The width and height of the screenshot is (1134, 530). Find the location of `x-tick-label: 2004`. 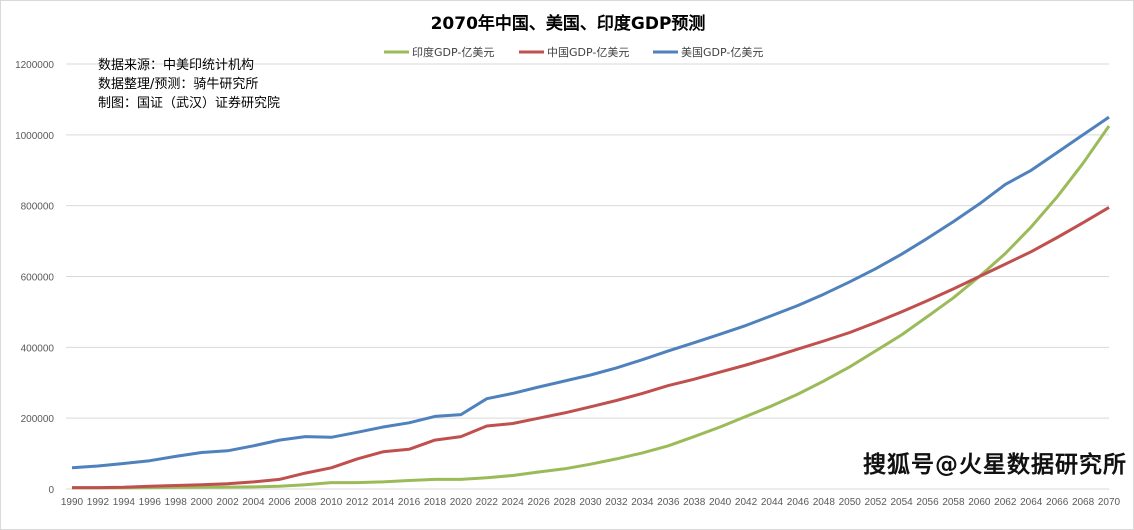

x-tick-label: 2004 is located at coordinates (253, 502).